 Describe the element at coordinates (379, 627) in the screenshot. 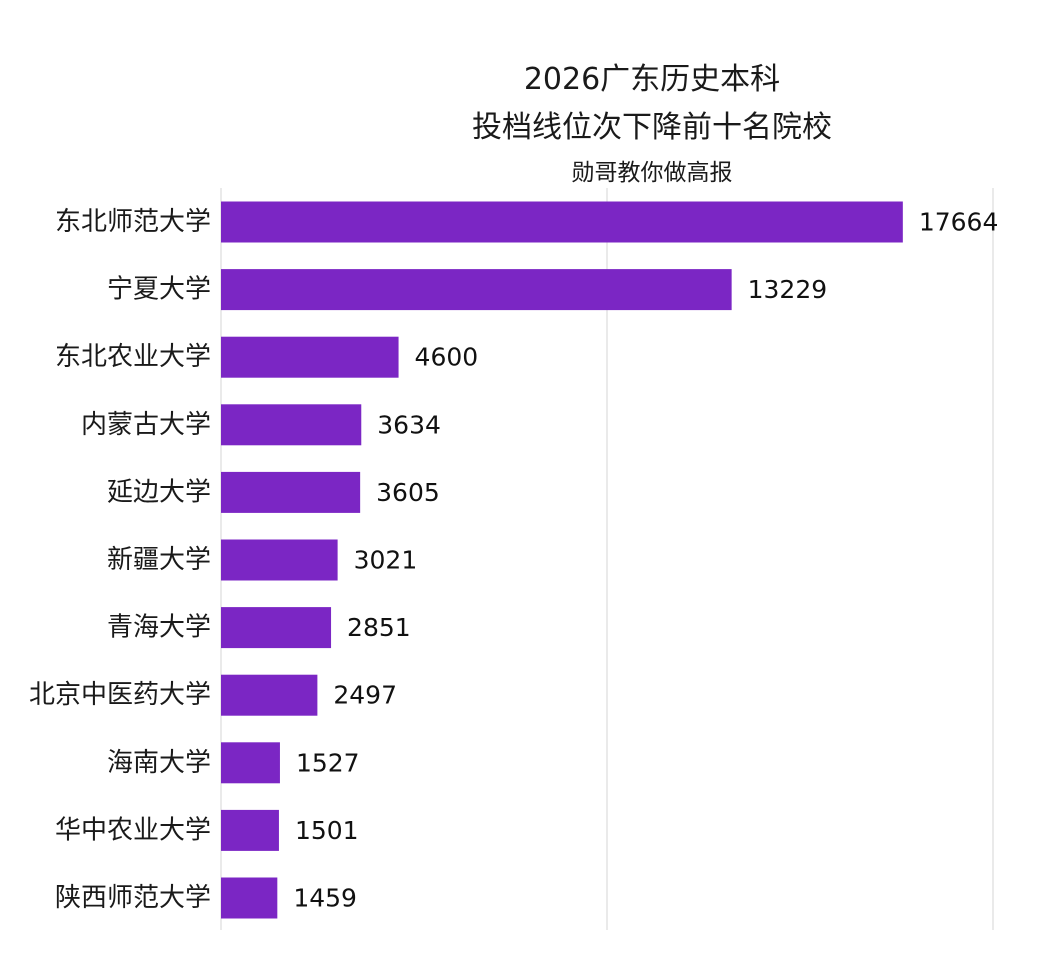

I see `value-label: 2851` at that location.